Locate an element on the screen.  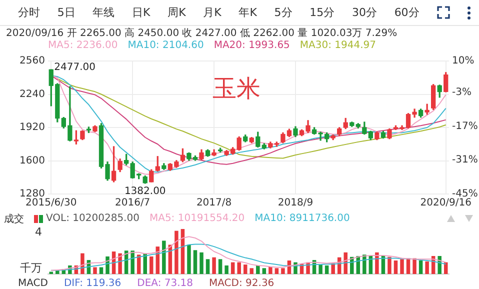
x-tick-label: 2017/8 is located at coordinates (214, 203).